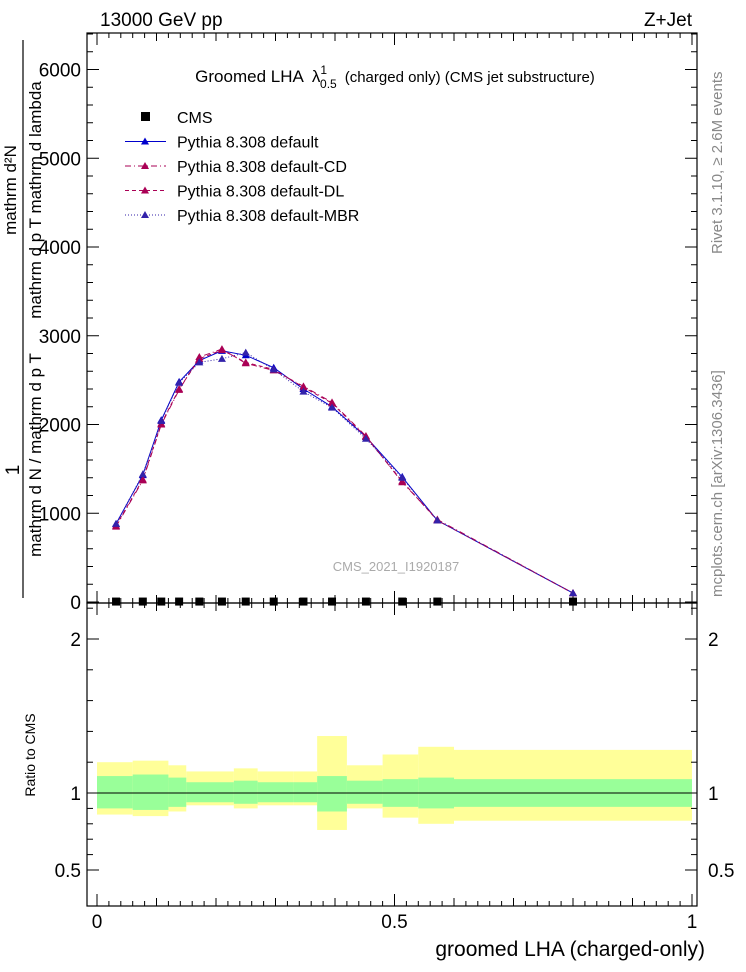 This screenshot has height=972, width=746. Describe the element at coordinates (97, 922) in the screenshot. I see `x-tick-label: 0` at that location.